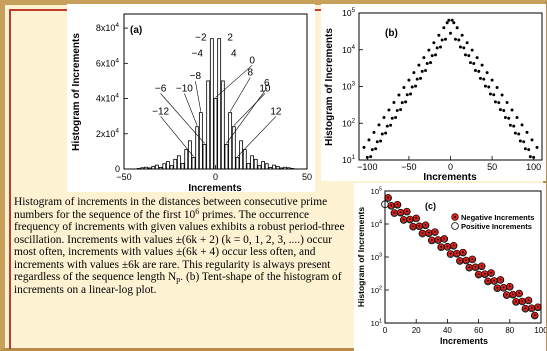 This screenshot has width=547, height=351. Describe the element at coordinates (464, 341) in the screenshot. I see `chart-c-xlabel: Increments` at that location.